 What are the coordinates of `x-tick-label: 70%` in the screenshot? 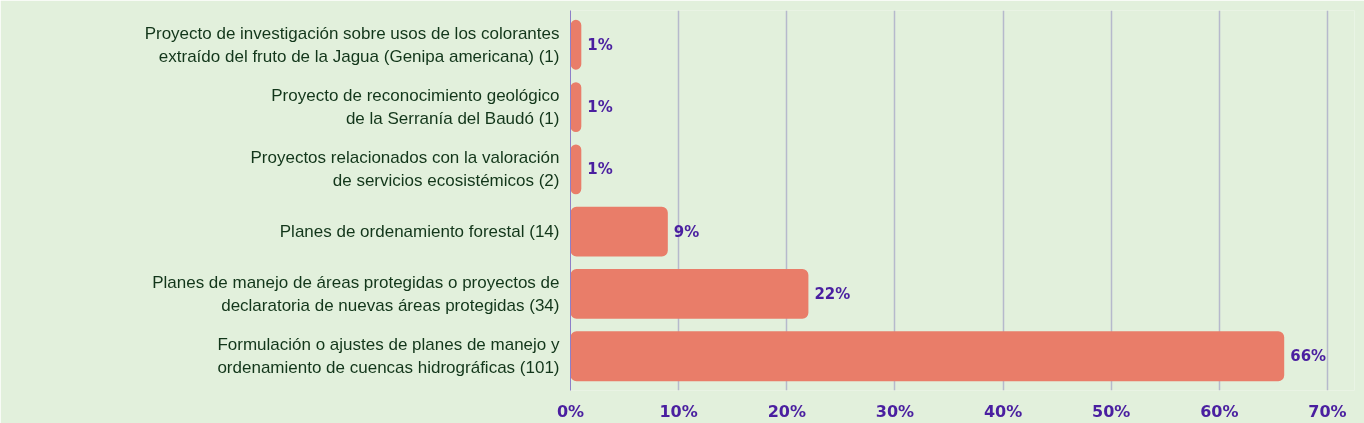 It's located at (1327, 411).